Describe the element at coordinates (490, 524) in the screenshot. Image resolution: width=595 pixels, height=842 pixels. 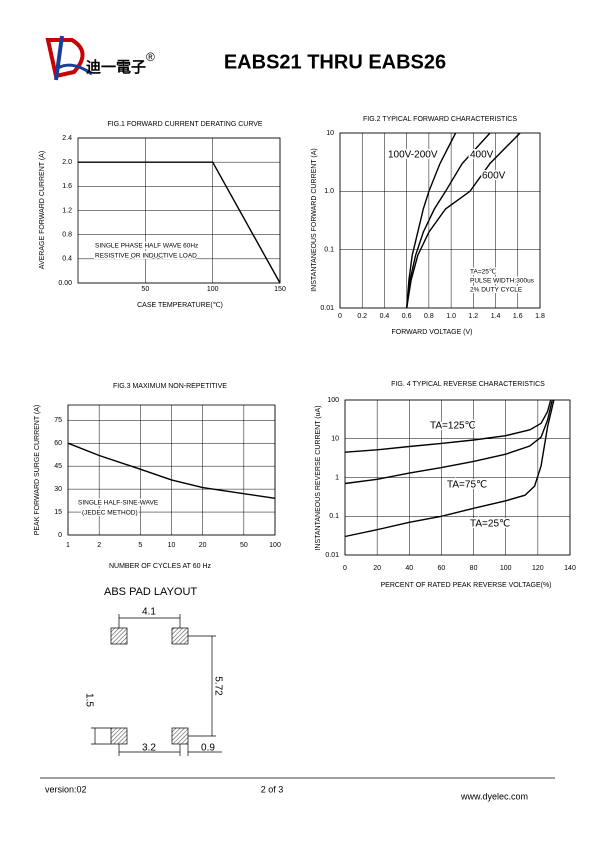
I see `curve-label: TA=25℃` at that location.